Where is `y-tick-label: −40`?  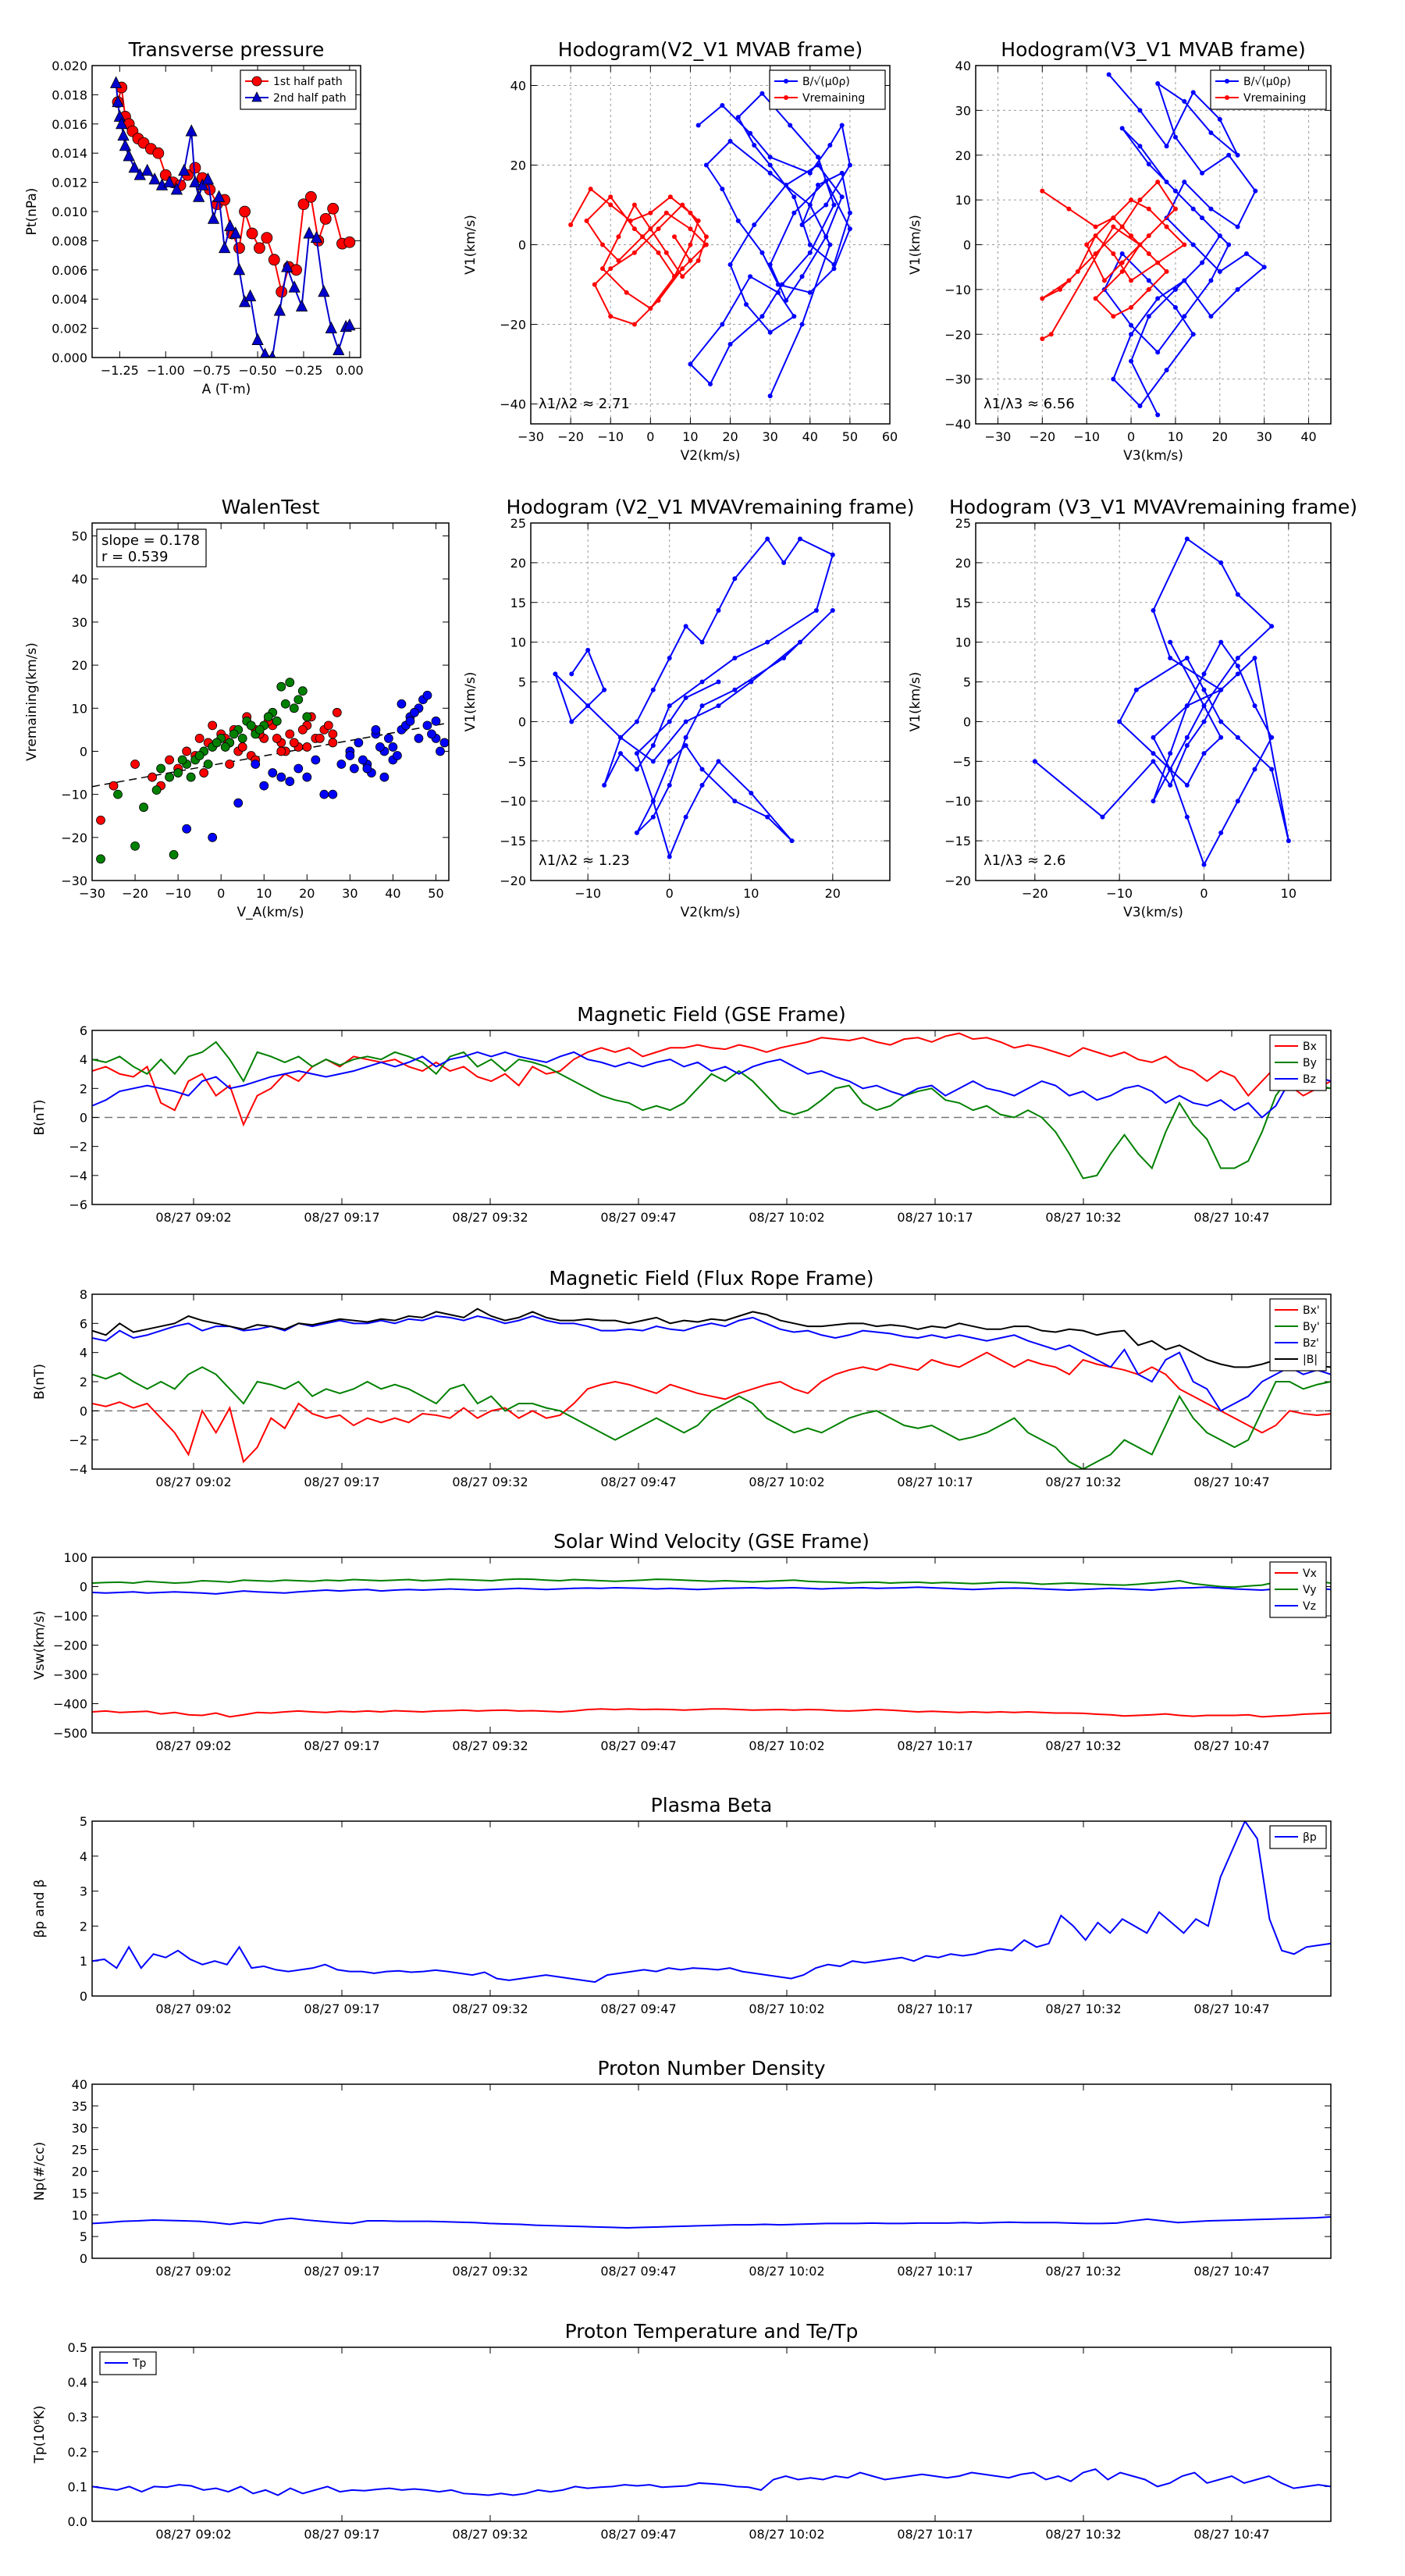 y-tick-label: −40 is located at coordinates (958, 424).